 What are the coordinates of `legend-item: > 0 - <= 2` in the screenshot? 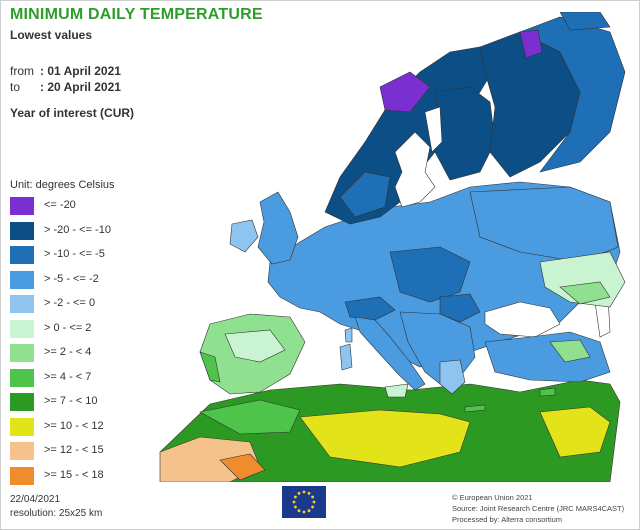 It's located at (110, 330).